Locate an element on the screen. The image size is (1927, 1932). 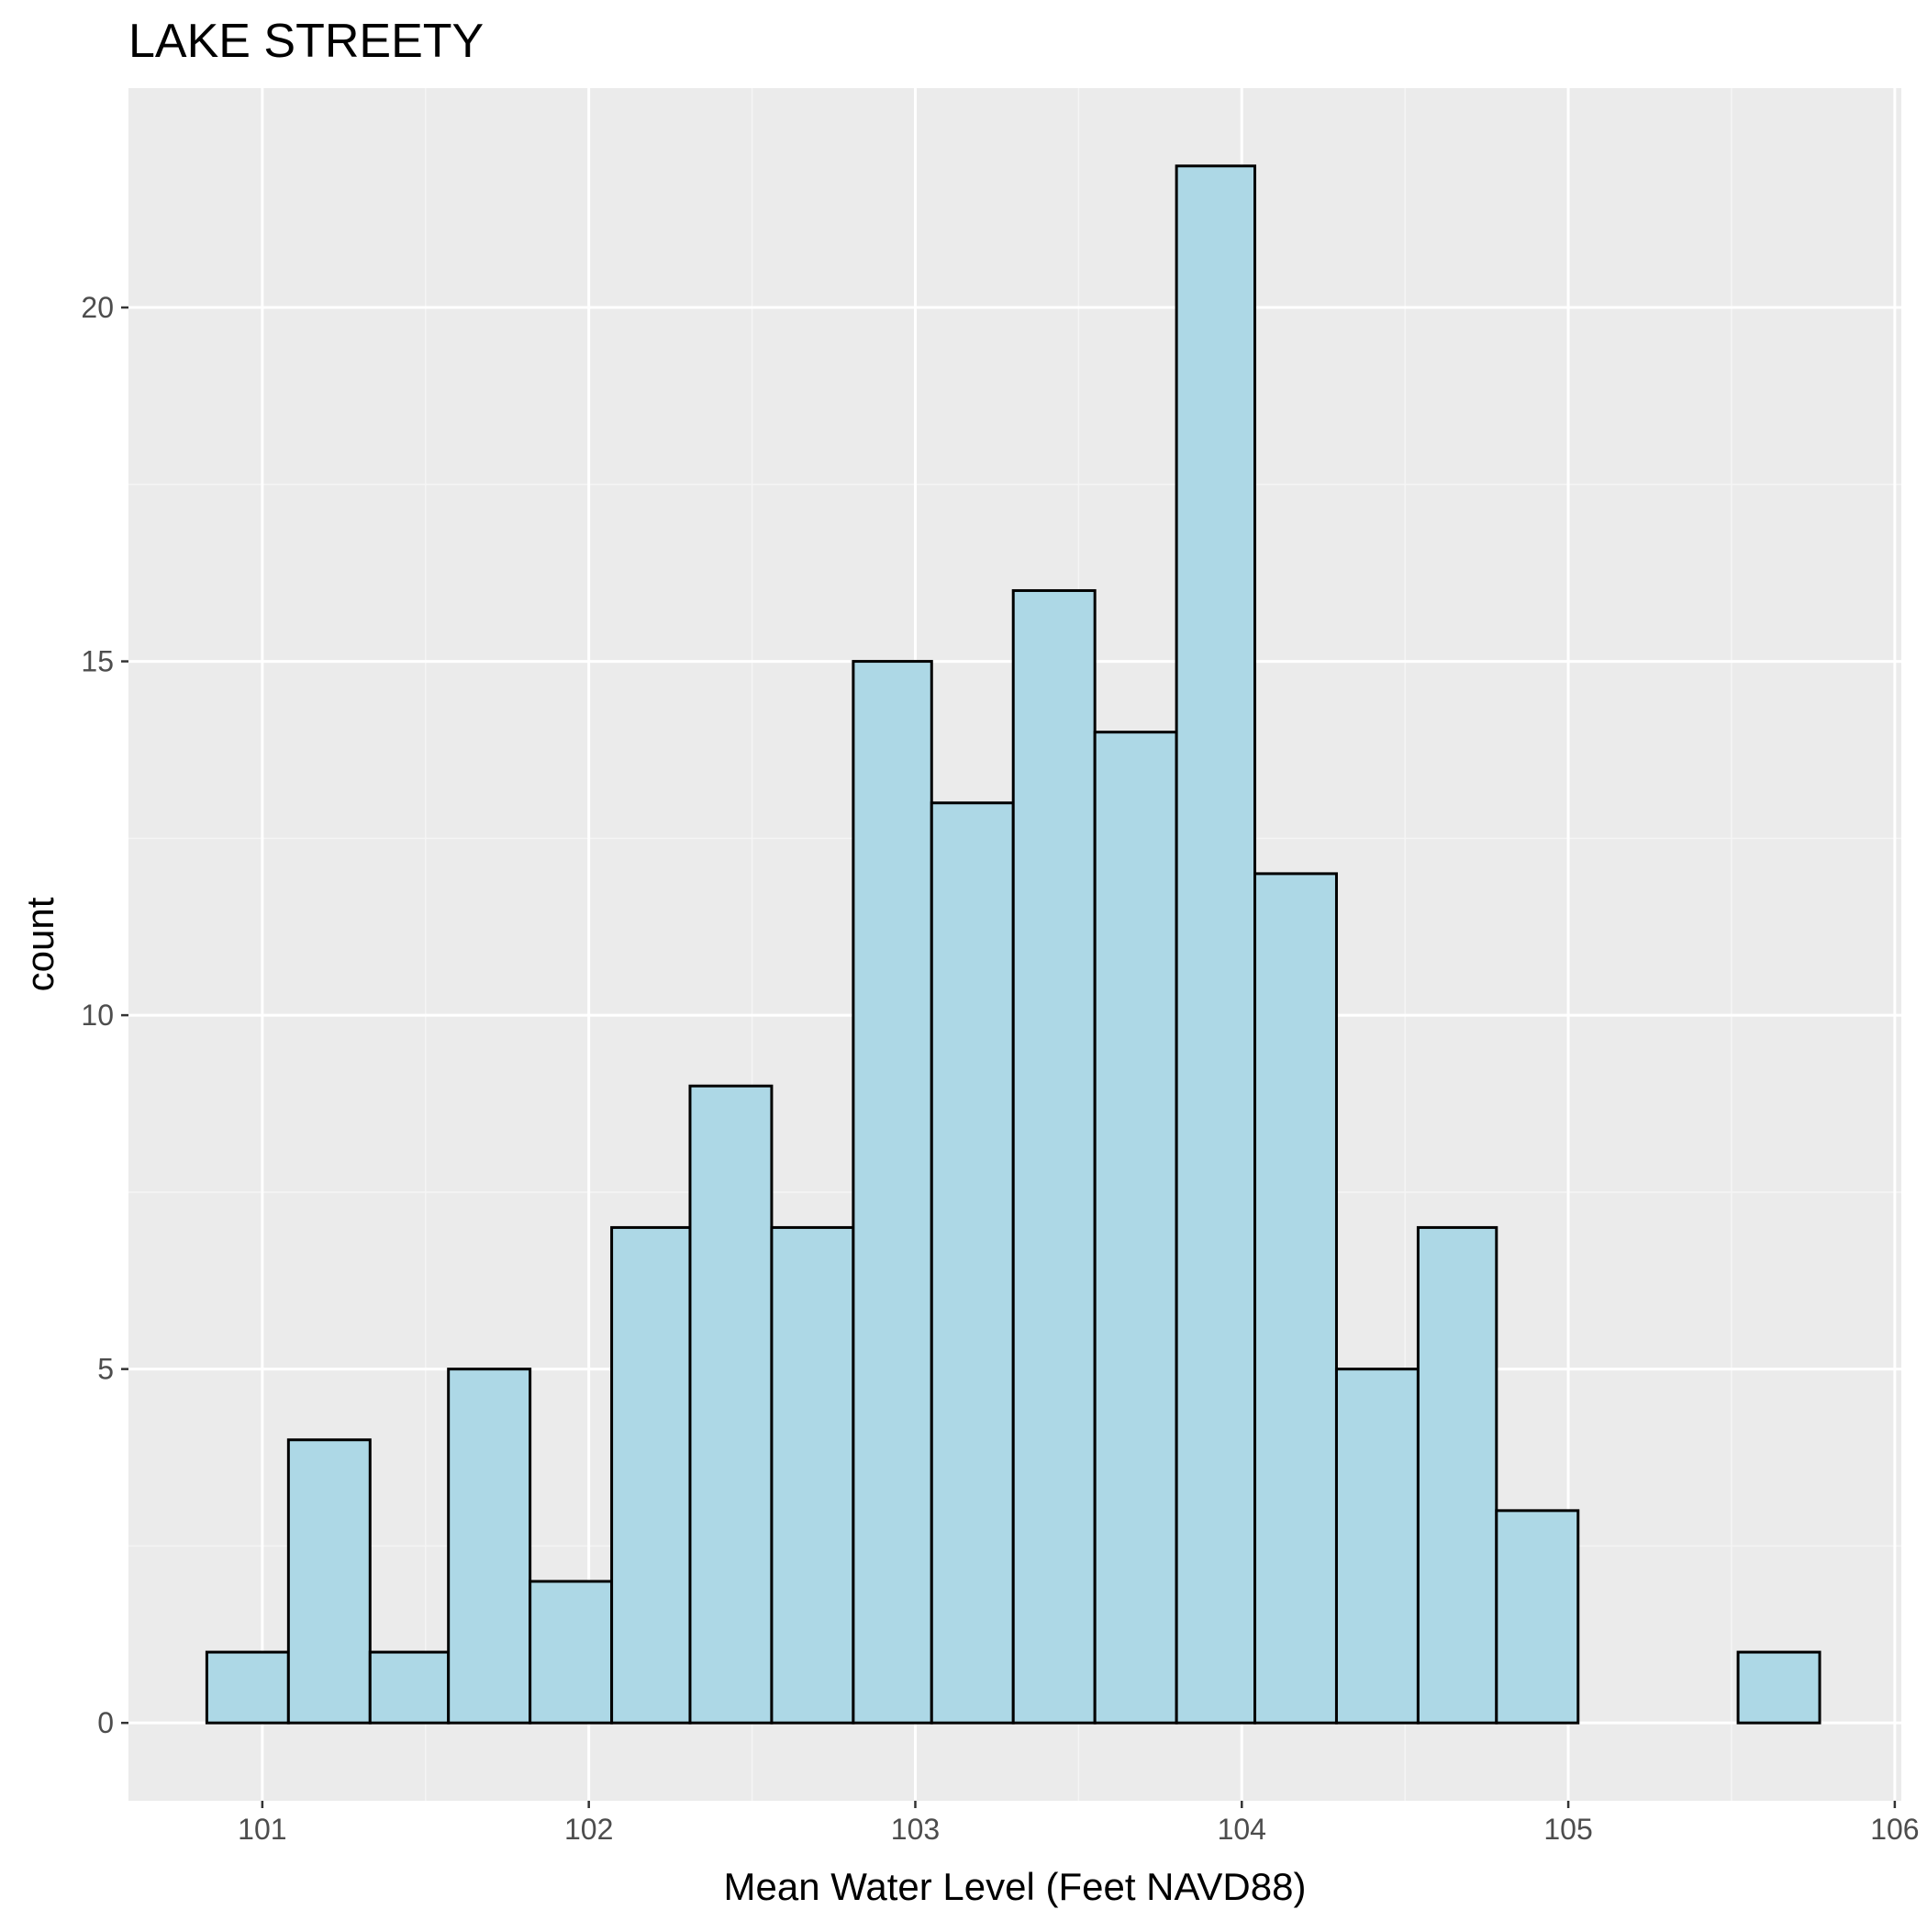
x-tick-label: 101 is located at coordinates (262, 1829).